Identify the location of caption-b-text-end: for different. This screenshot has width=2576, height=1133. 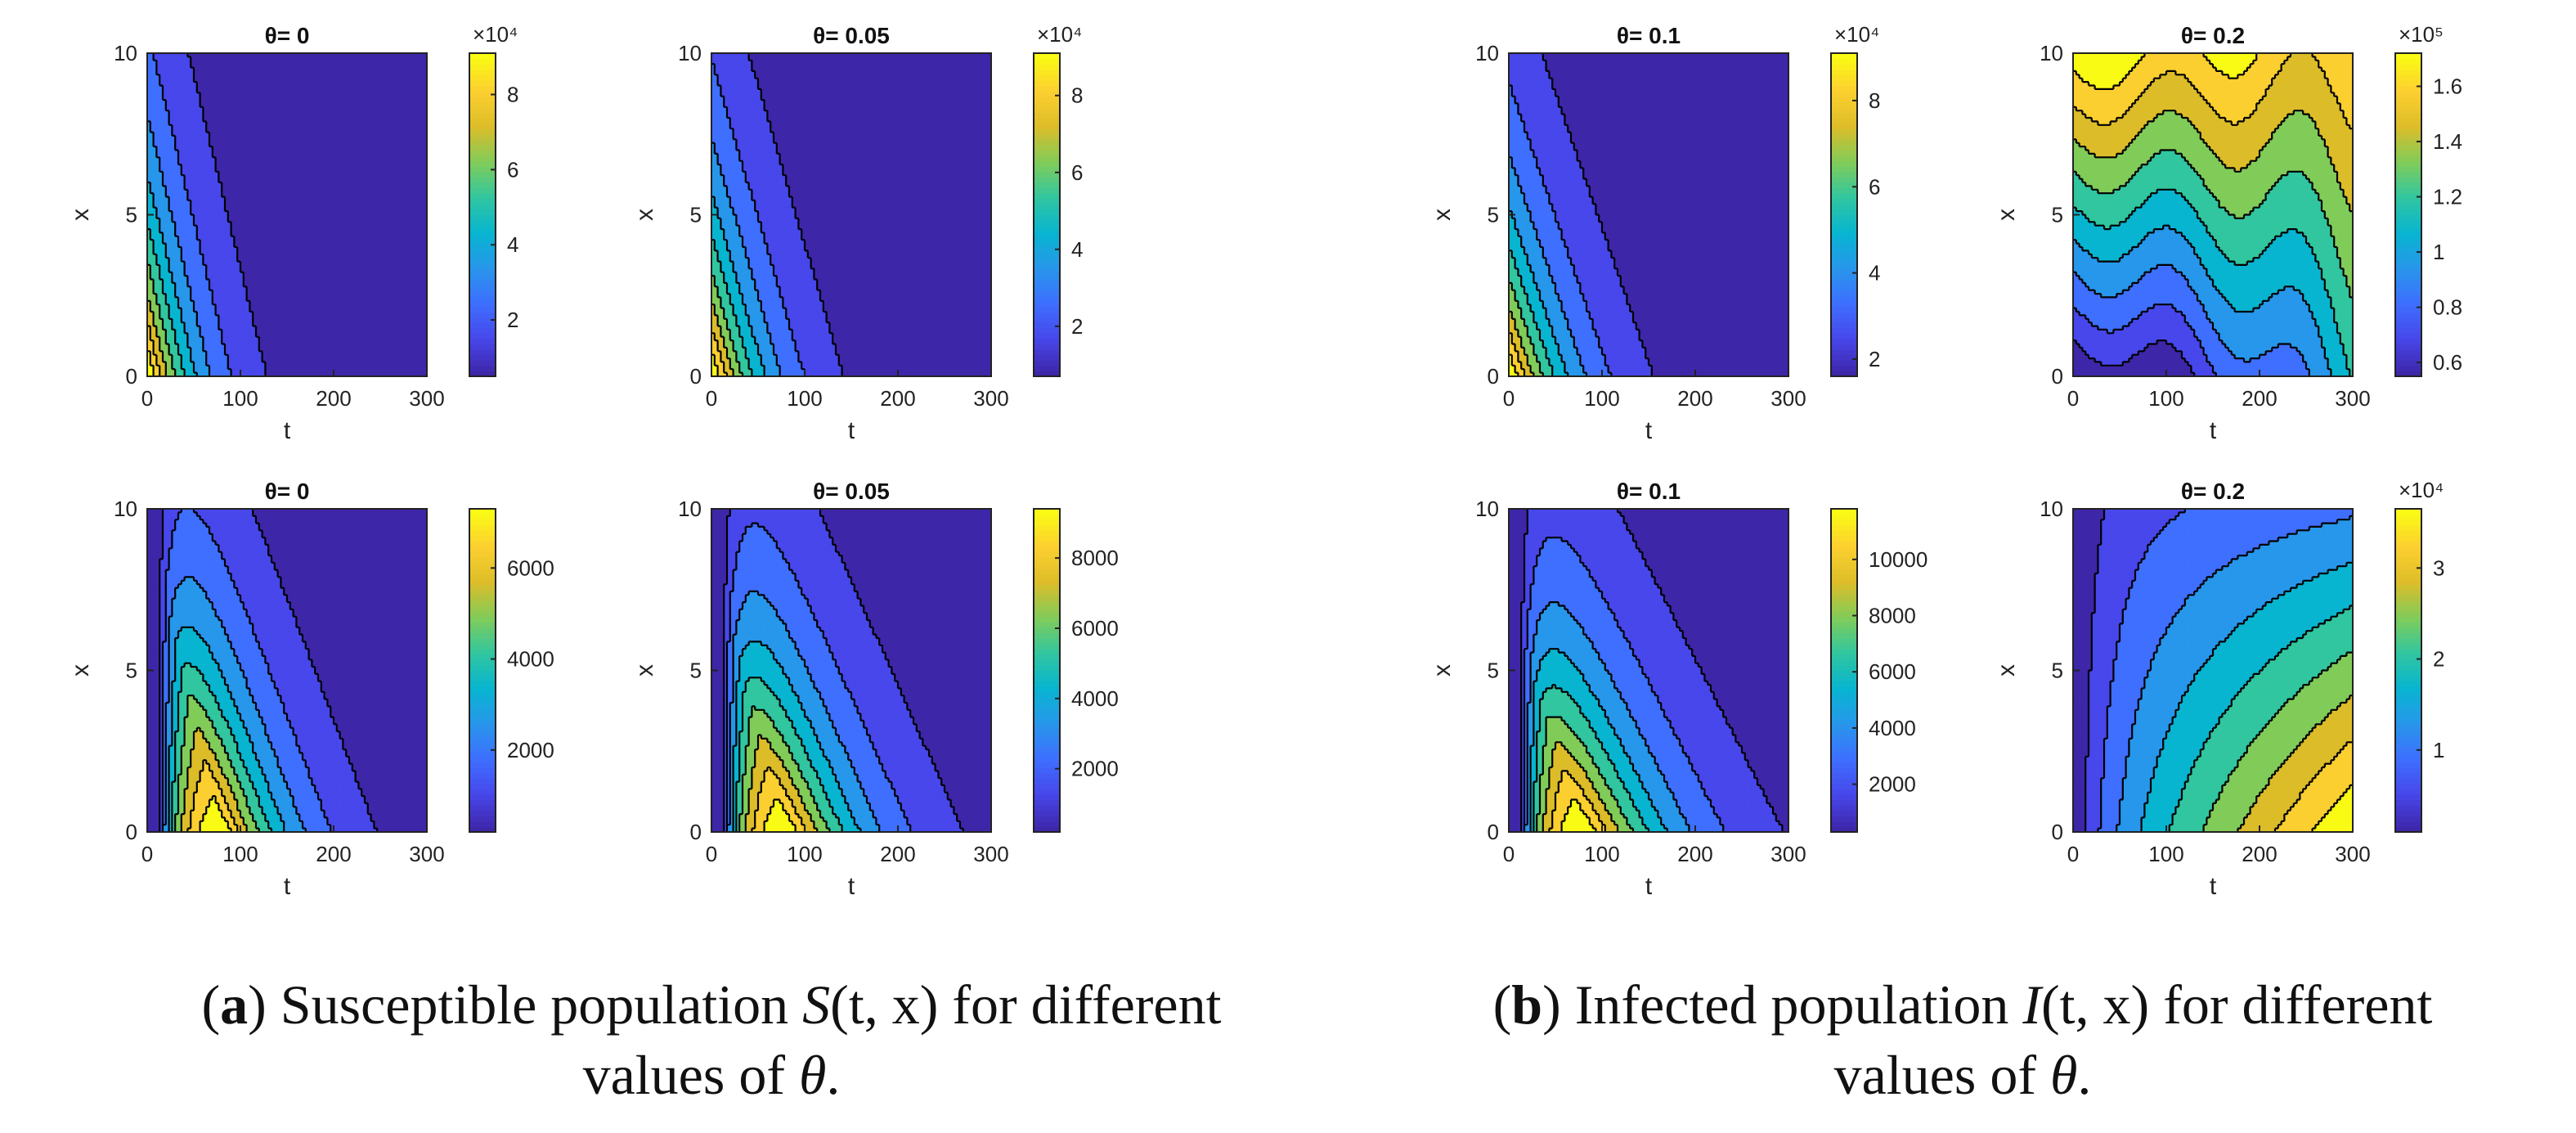
(2290, 1004).